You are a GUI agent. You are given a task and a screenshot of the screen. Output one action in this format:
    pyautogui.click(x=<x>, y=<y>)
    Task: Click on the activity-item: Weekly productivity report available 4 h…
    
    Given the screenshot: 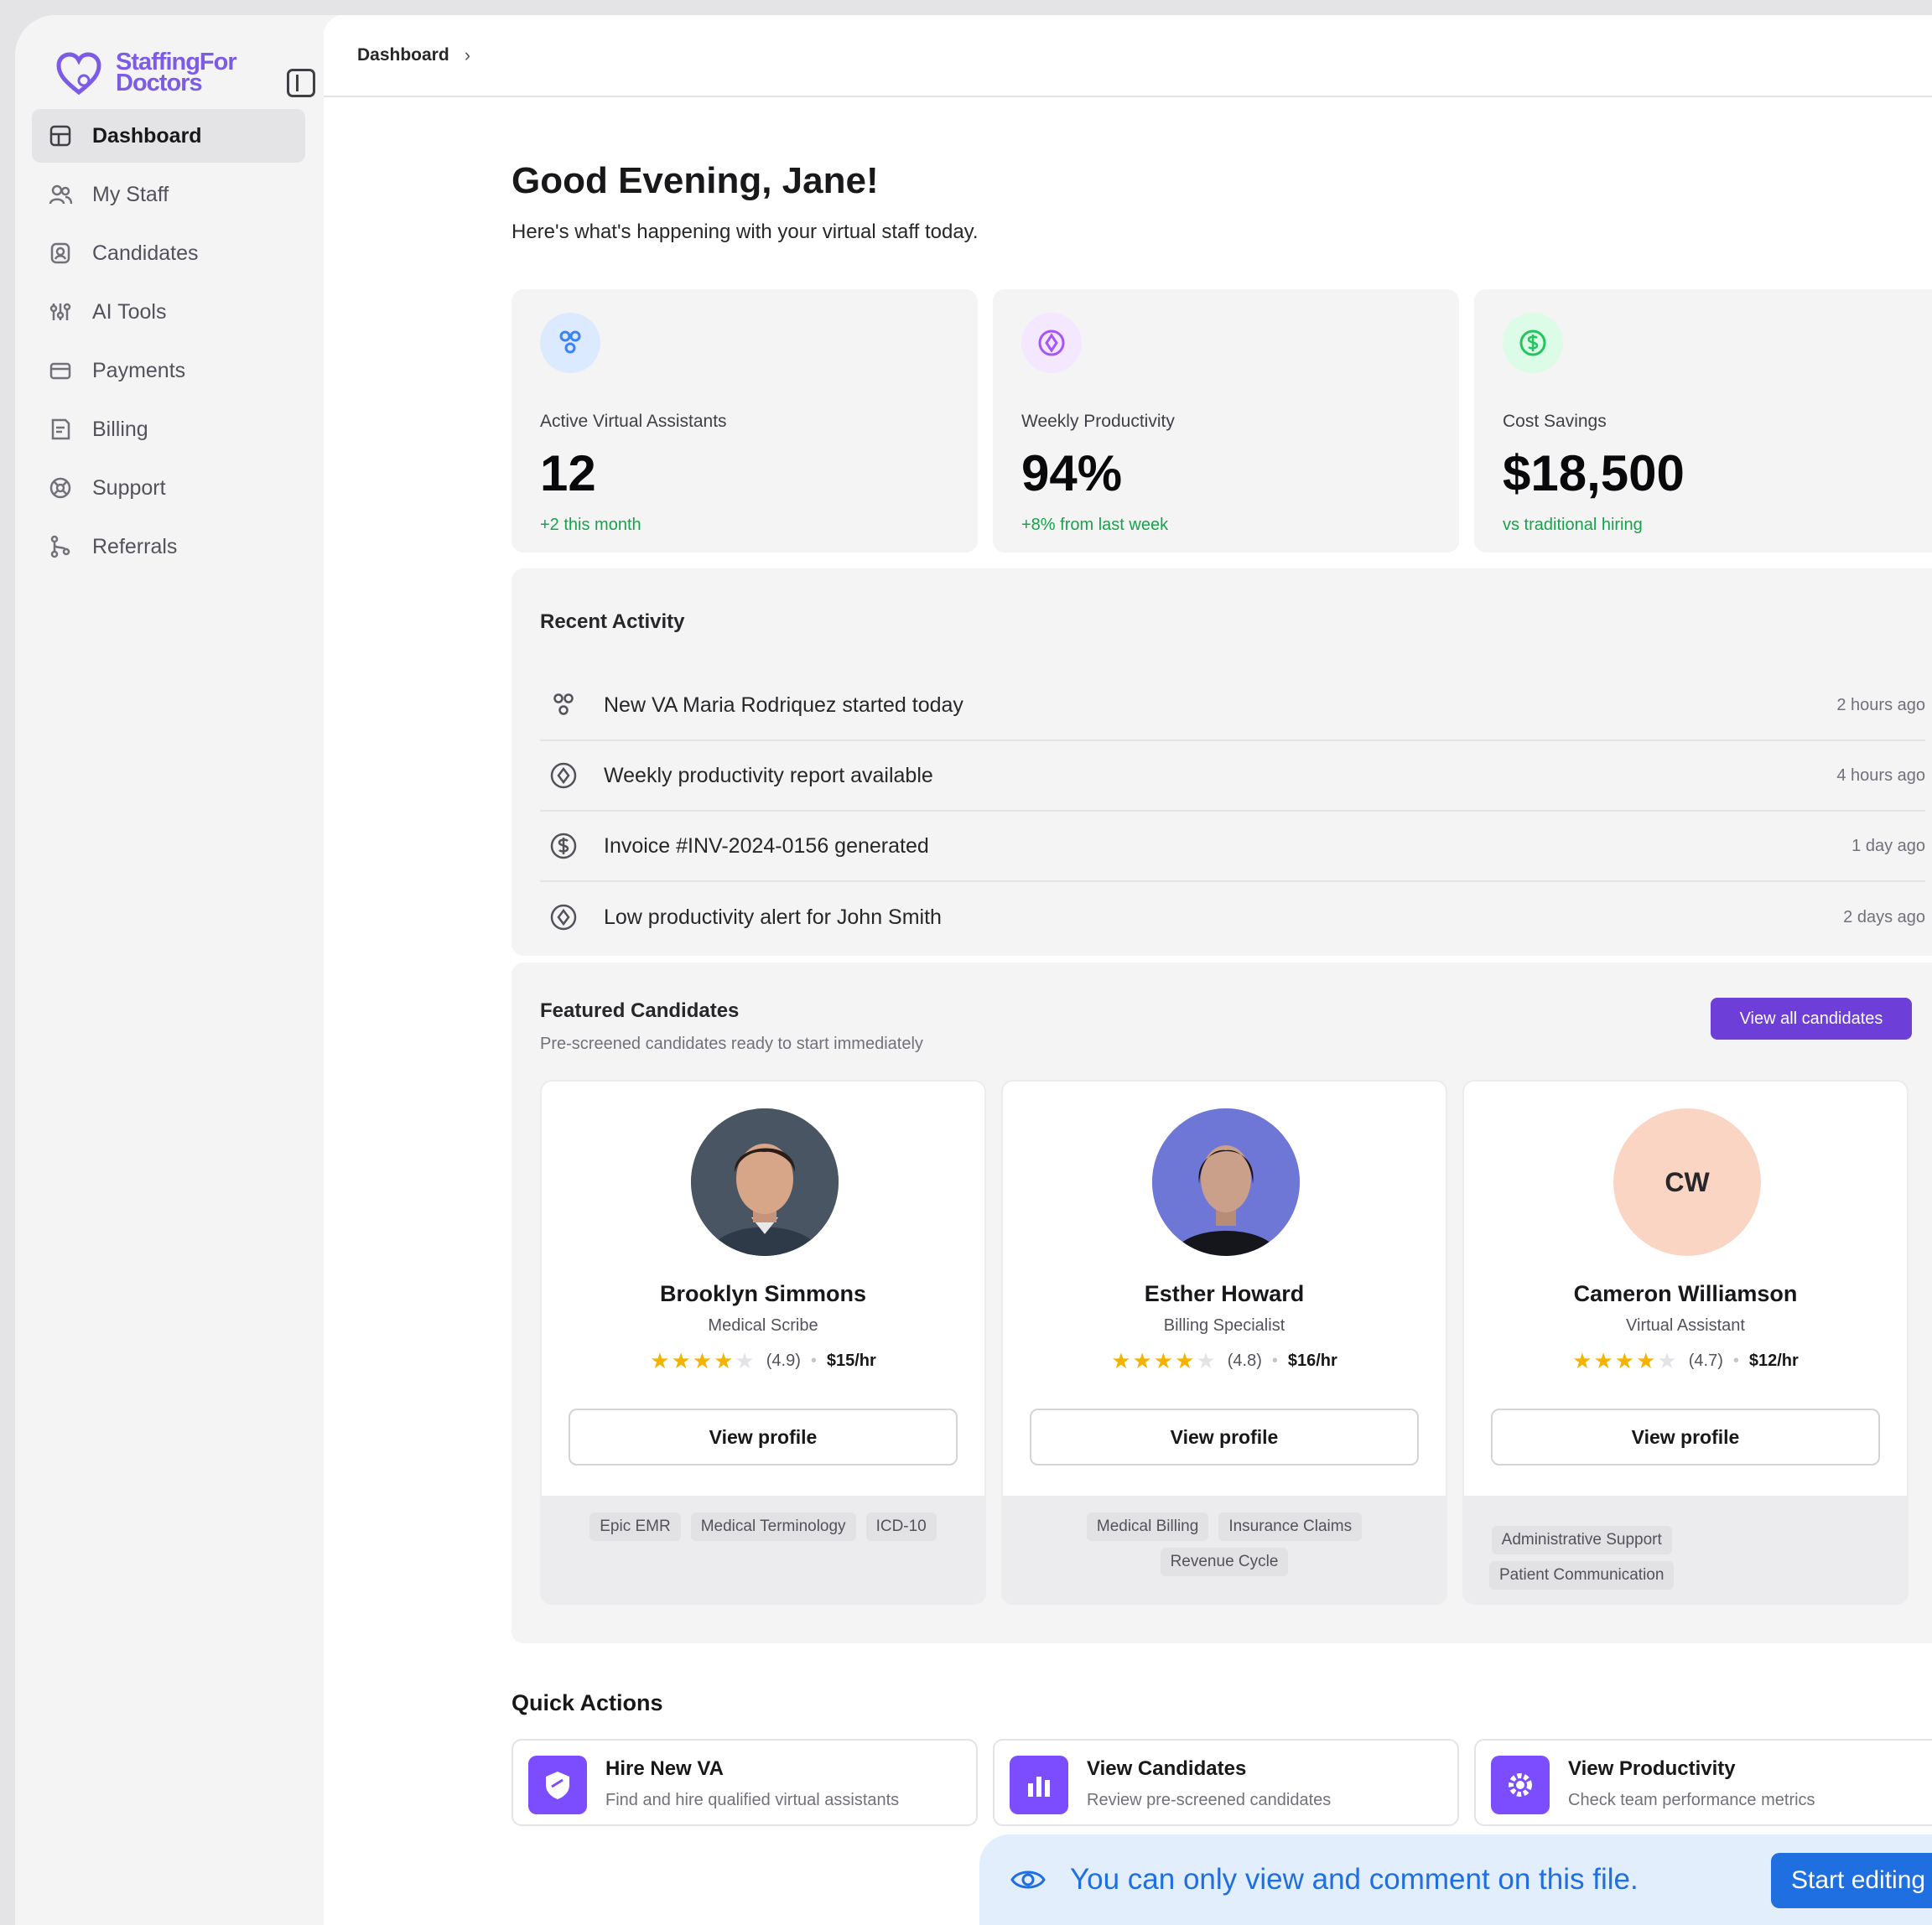 What is the action you would take?
    pyautogui.click(x=1232, y=776)
    